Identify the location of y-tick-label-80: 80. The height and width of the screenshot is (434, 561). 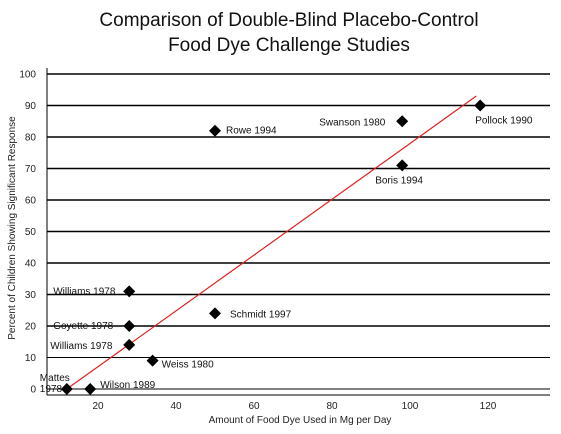
(31, 138).